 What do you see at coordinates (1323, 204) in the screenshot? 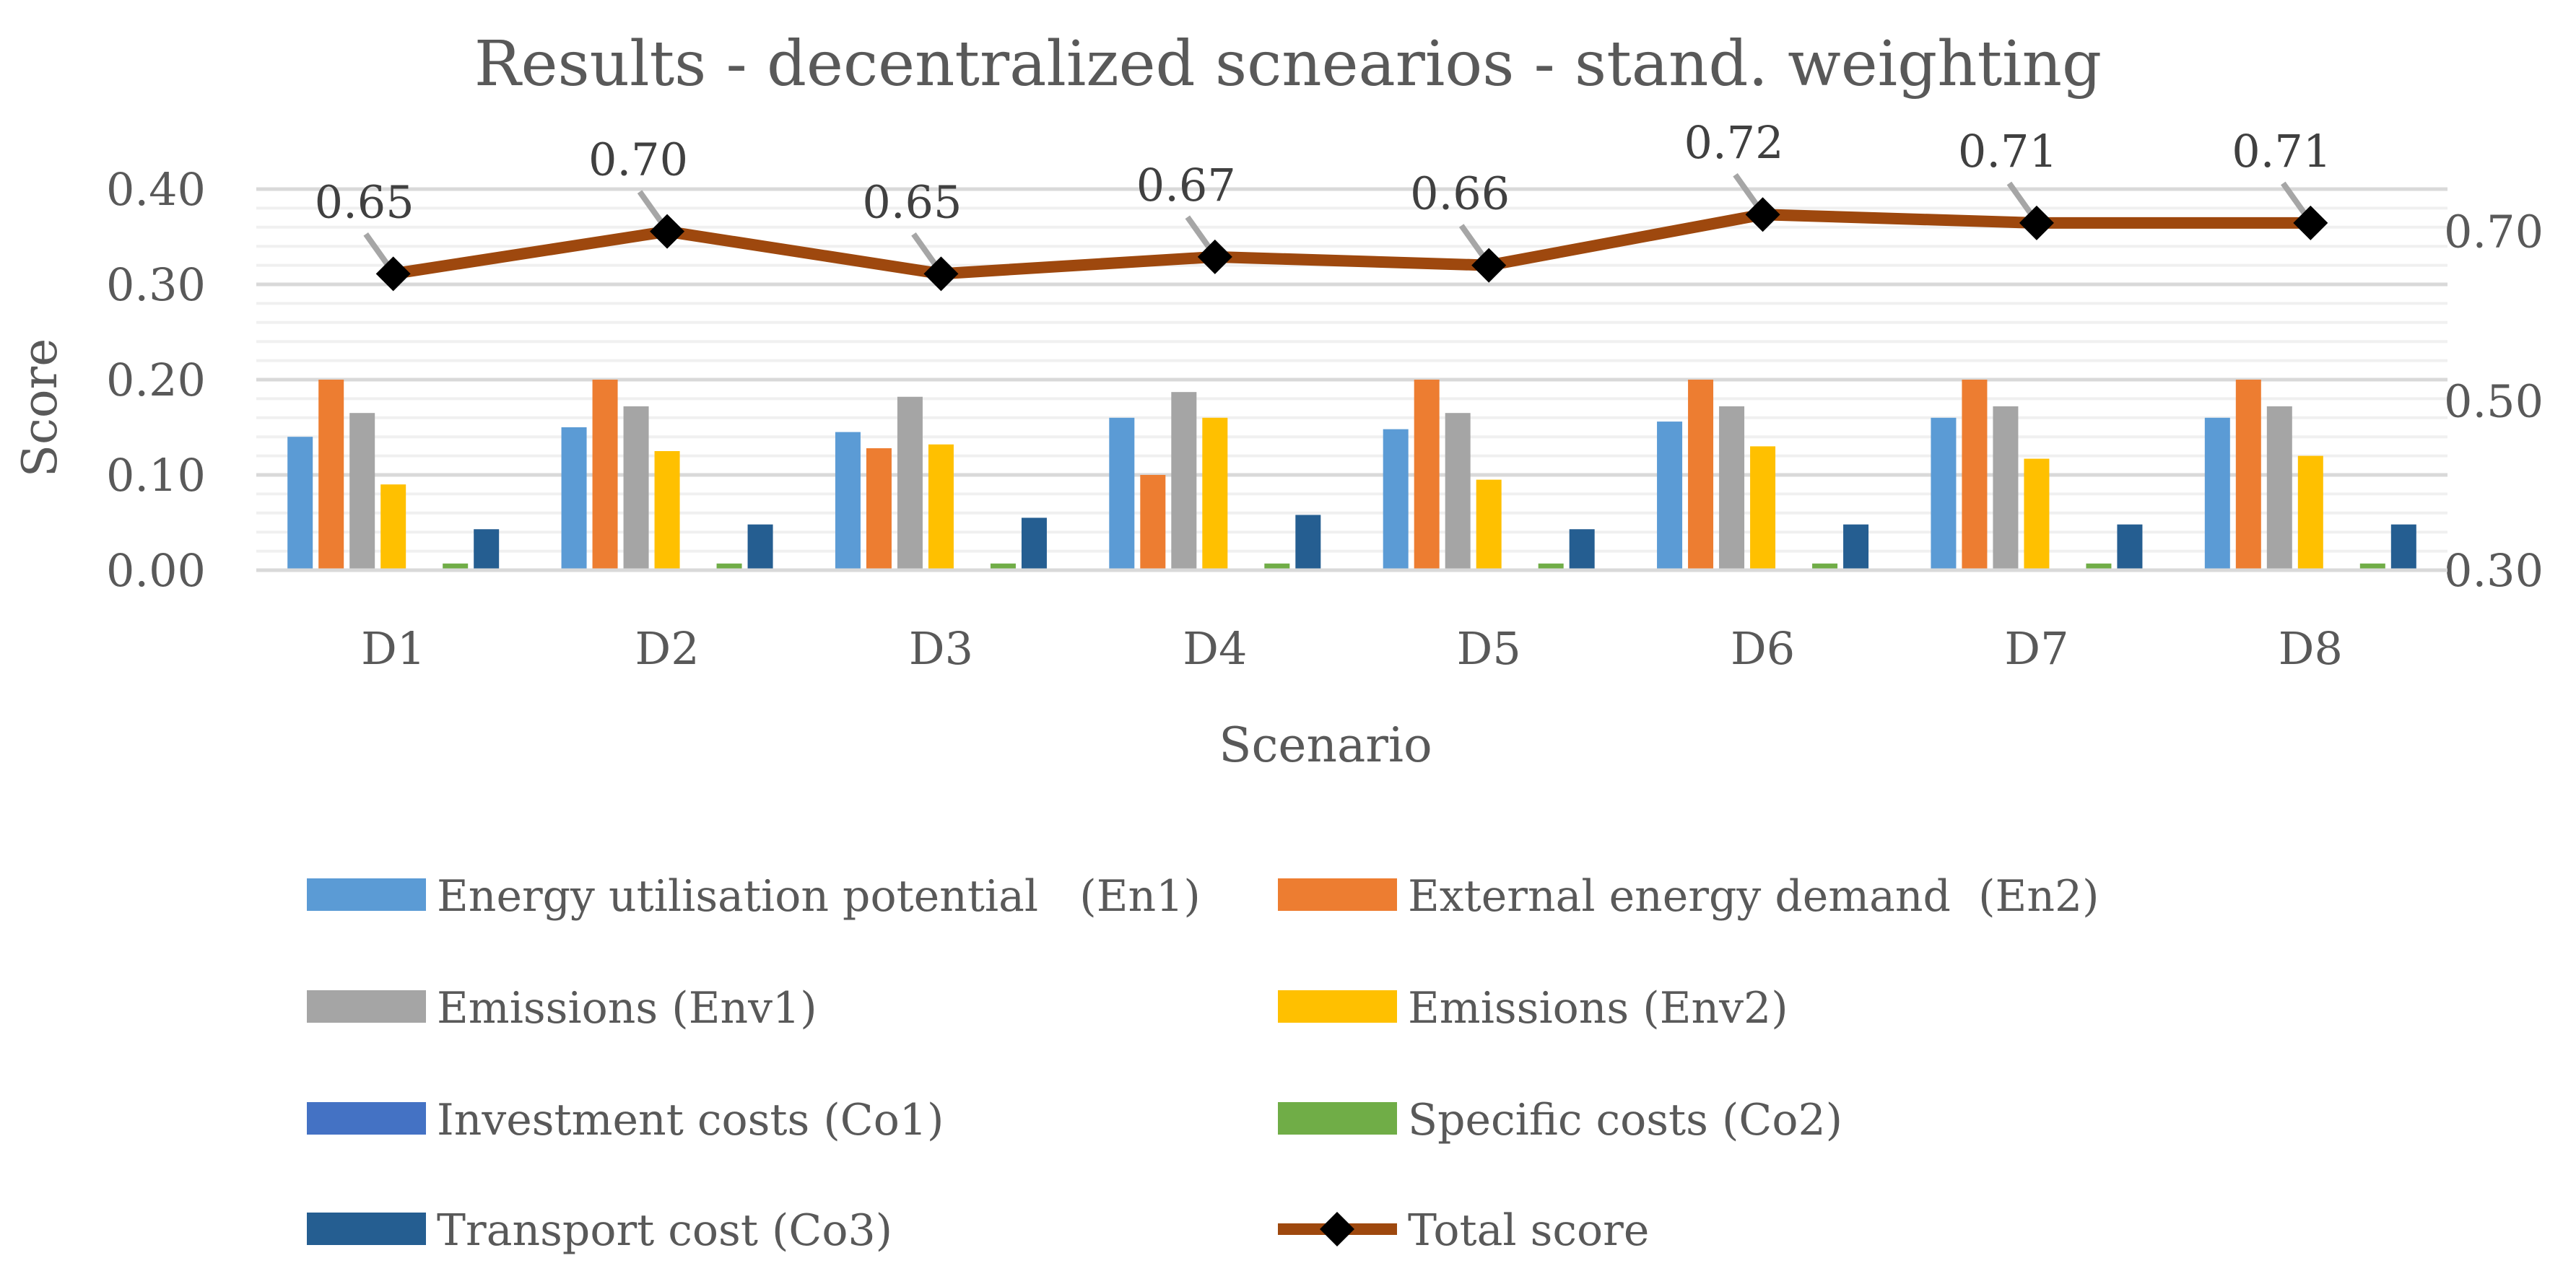
I see `total-score-line: 0.65 0.70 0.65 0.67 0.66 0.72 0.71 0.71` at bounding box center [1323, 204].